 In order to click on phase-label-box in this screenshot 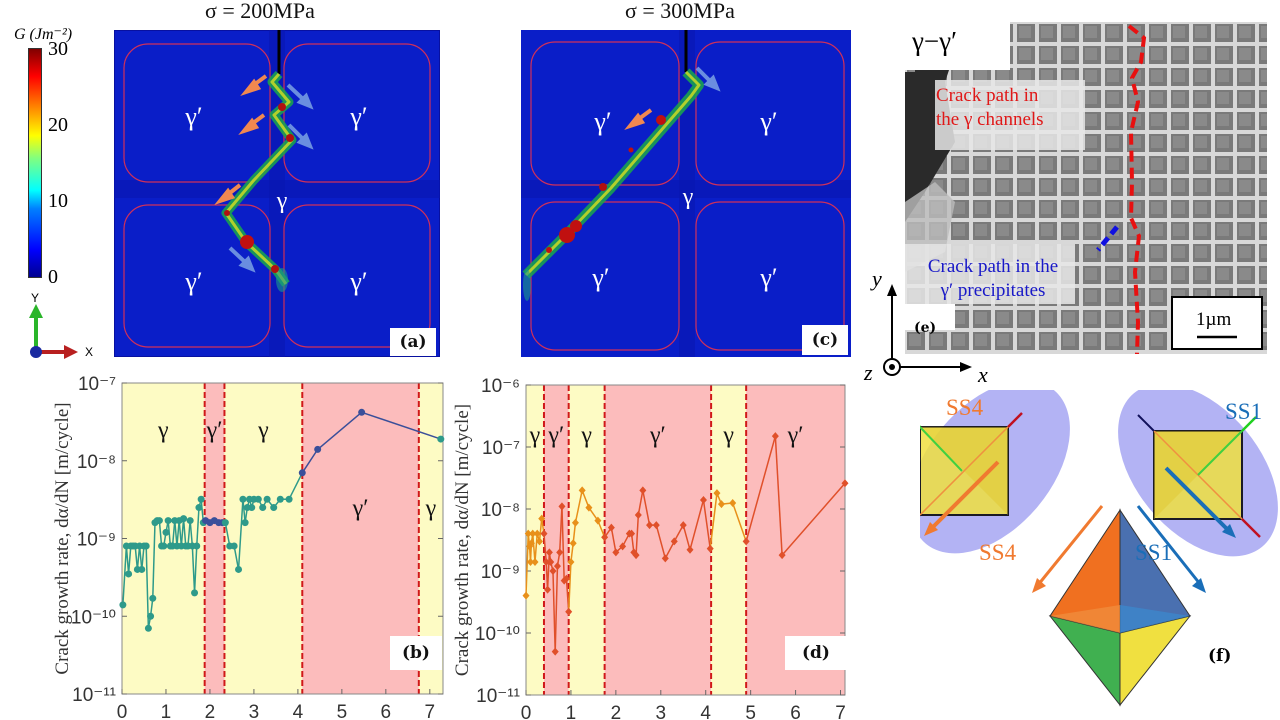, I will do `click(957, 46)`.